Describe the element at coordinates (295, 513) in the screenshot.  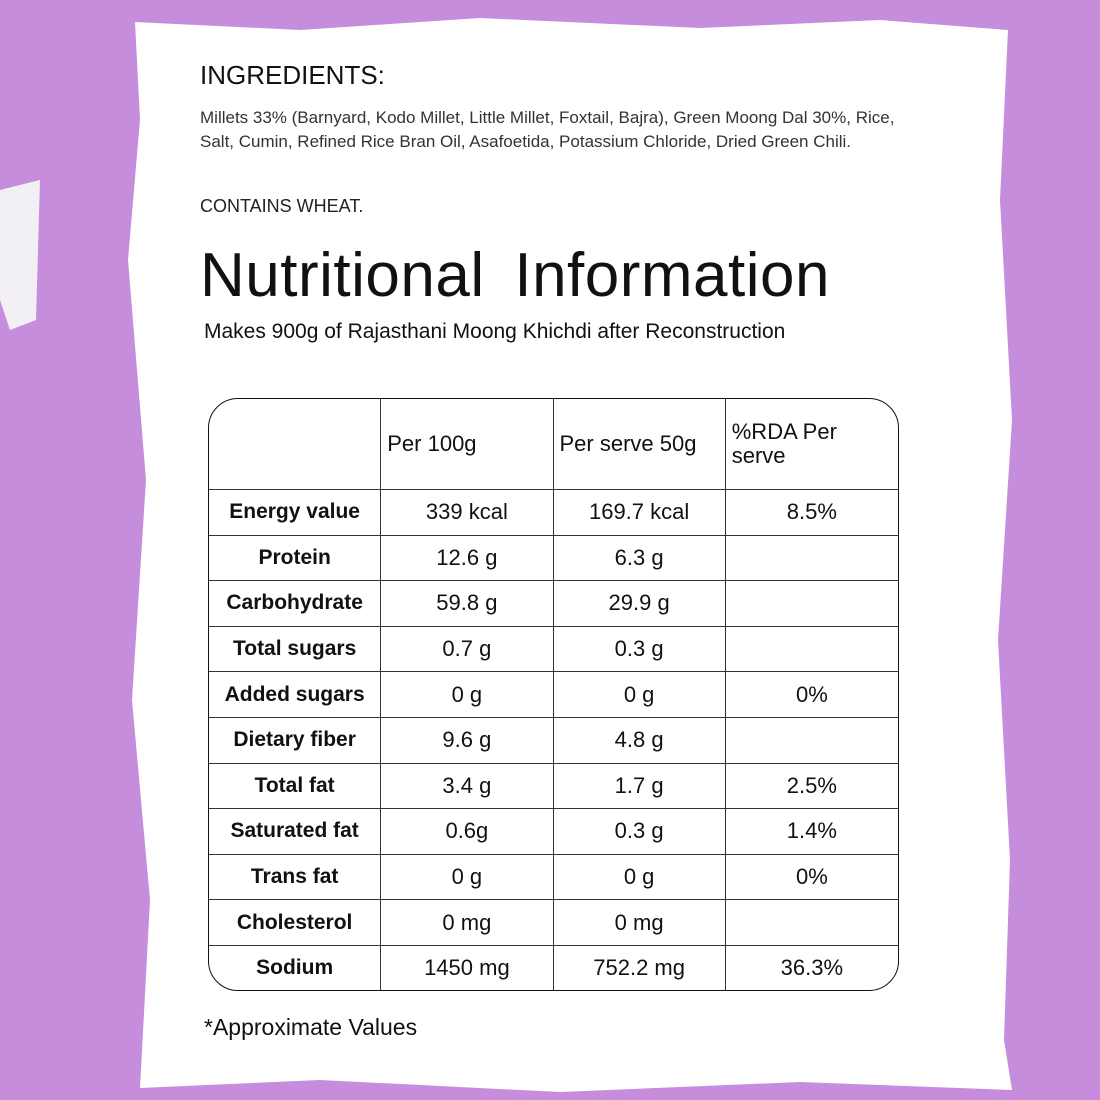
I see `nutrient-name: Energy value` at that location.